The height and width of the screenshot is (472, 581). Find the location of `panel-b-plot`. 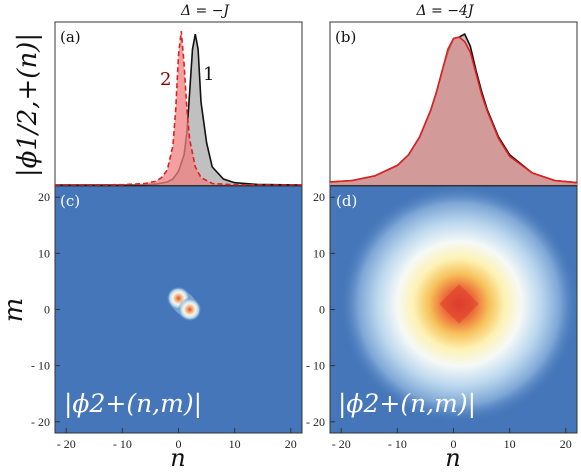

panel-b-plot is located at coordinates (453, 108).